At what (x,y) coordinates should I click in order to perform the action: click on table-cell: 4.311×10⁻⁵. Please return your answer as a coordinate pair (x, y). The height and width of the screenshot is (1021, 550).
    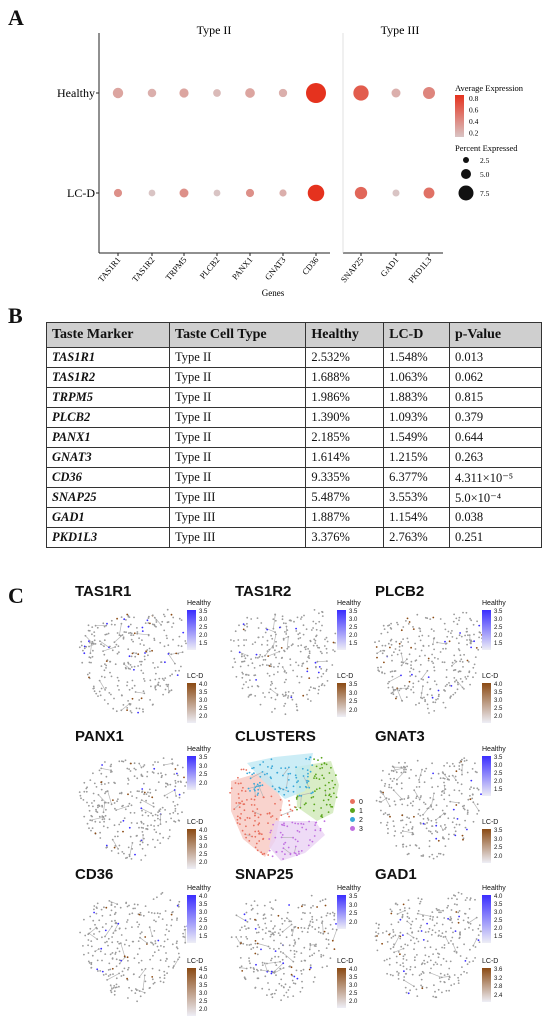
    Looking at the image, I should click on (495, 477).